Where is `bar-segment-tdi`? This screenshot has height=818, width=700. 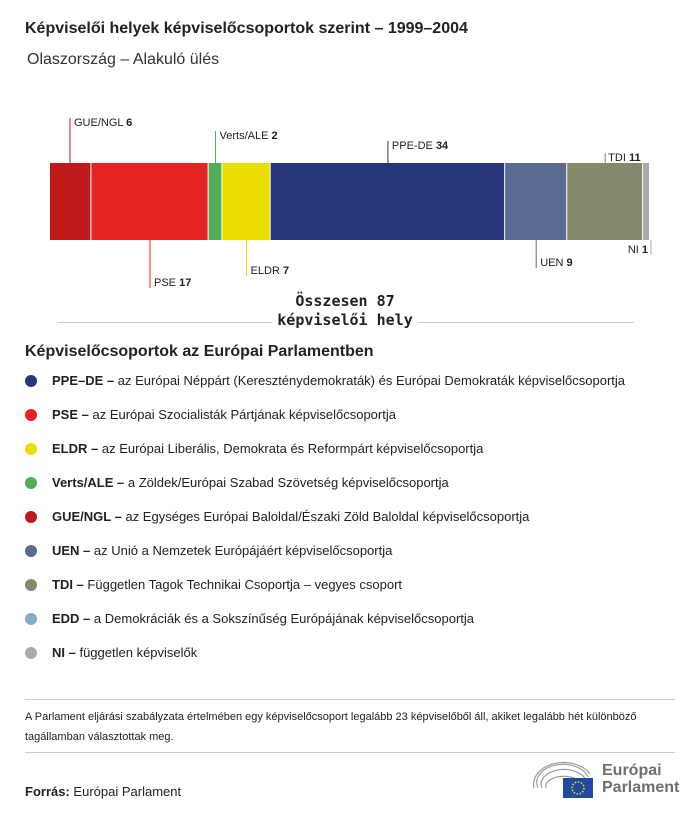
bar-segment-tdi is located at coordinates (605, 201).